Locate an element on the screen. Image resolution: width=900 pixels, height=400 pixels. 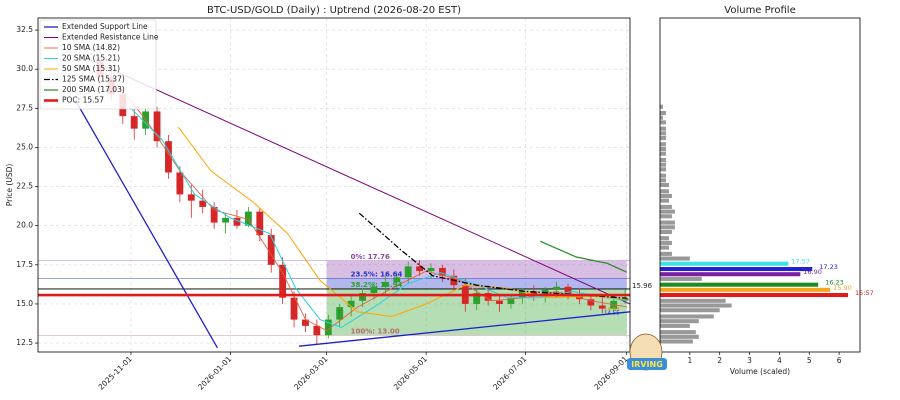
y-tick-label: 32.5 is located at coordinates (24, 29).